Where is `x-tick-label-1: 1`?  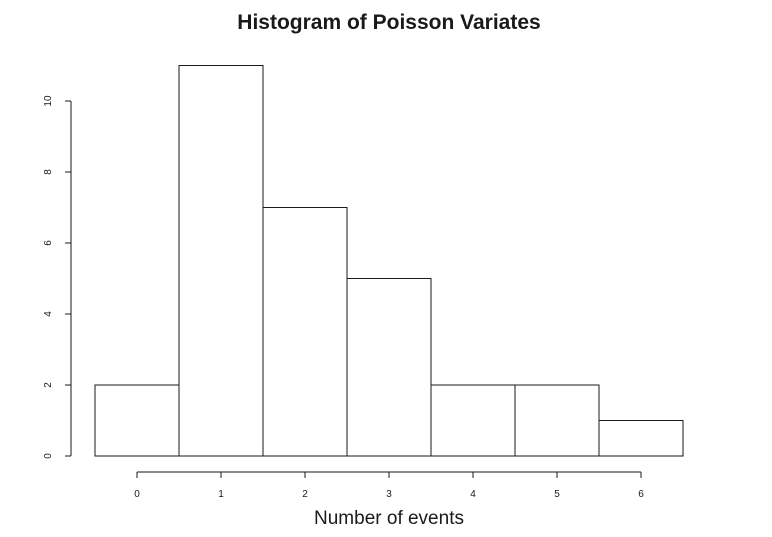 x-tick-label-1: 1 is located at coordinates (221, 494).